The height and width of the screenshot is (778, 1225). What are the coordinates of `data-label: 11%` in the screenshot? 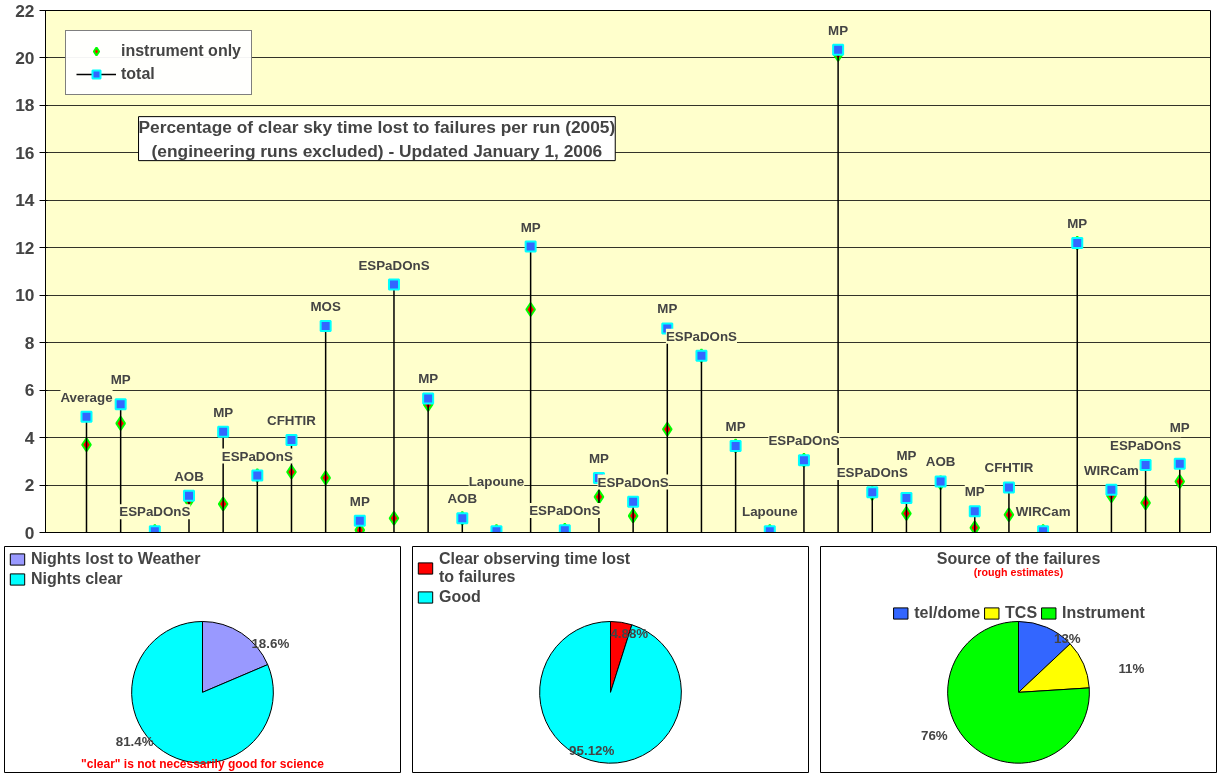 It's located at (1131, 669).